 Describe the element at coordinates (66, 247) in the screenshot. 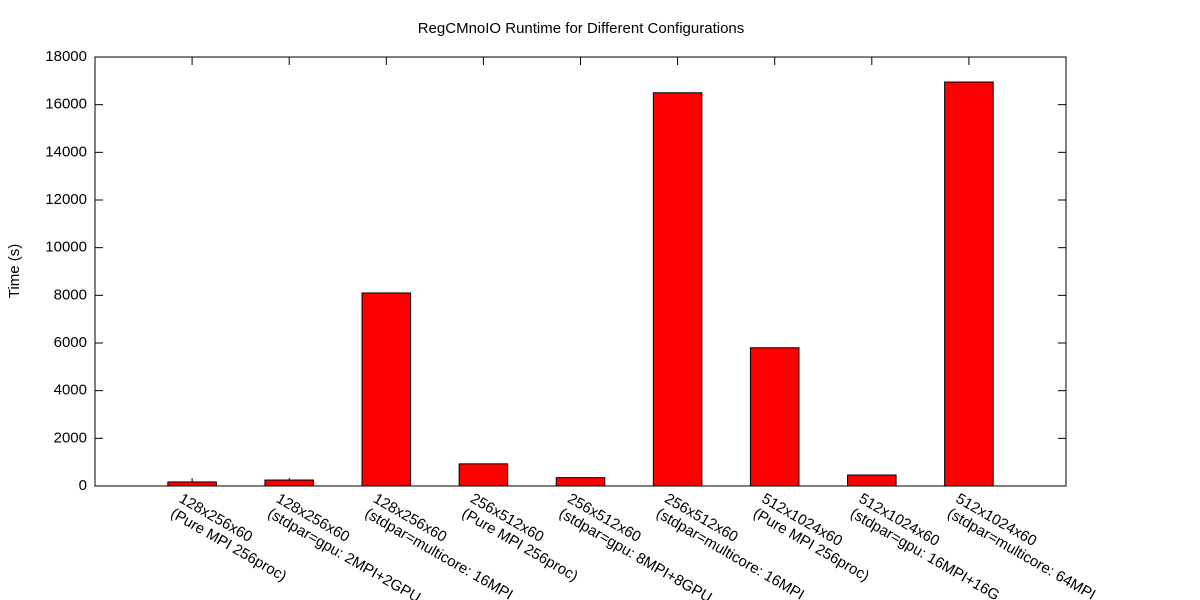

I see `y-tick-label: 10000` at that location.